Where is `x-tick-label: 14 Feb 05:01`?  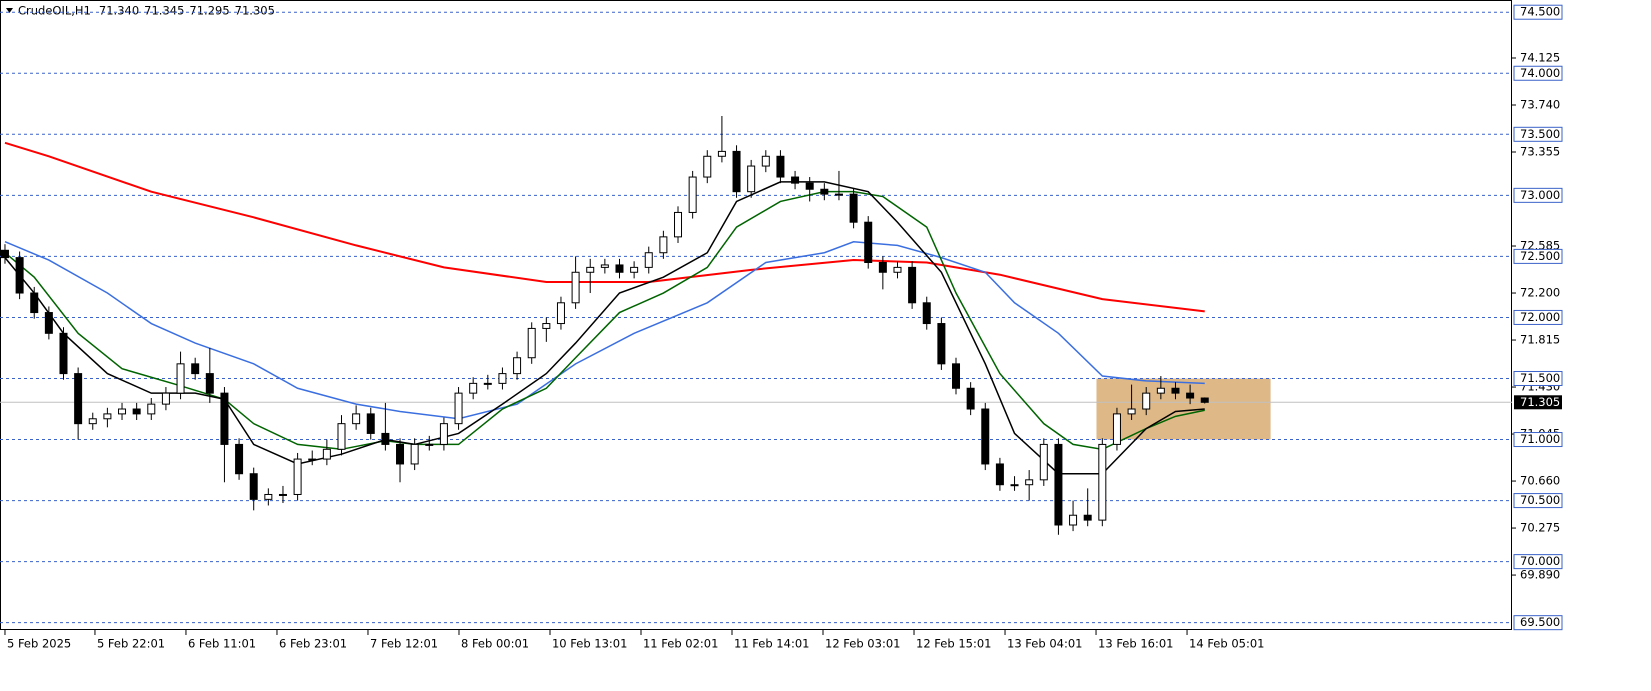 x-tick-label: 14 Feb 05:01 is located at coordinates (1226, 644).